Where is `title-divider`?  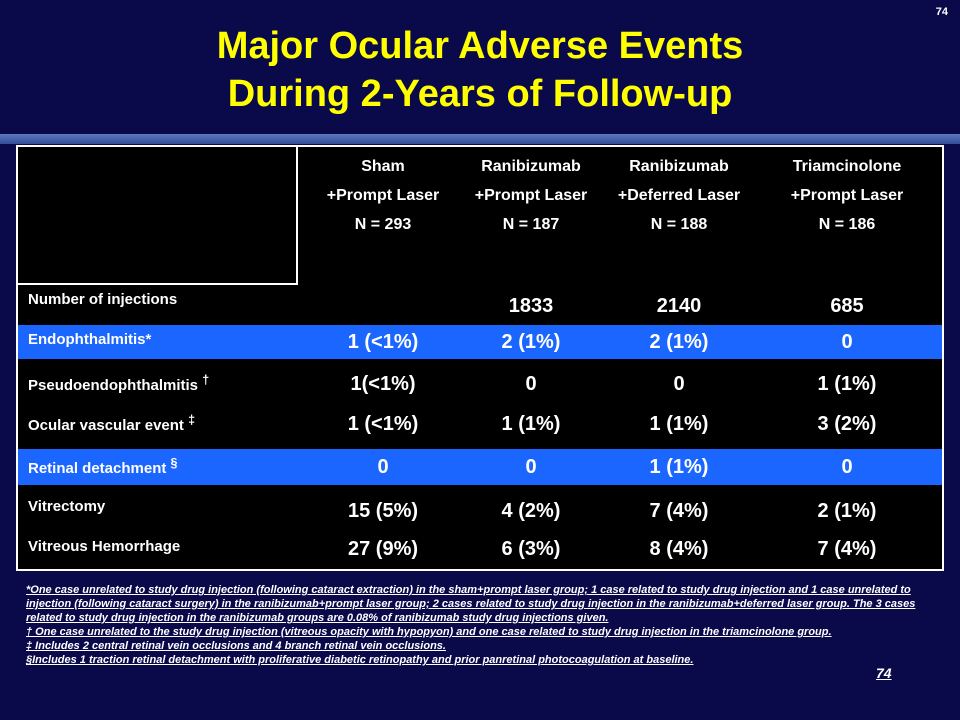
title-divider is located at coordinates (480, 139).